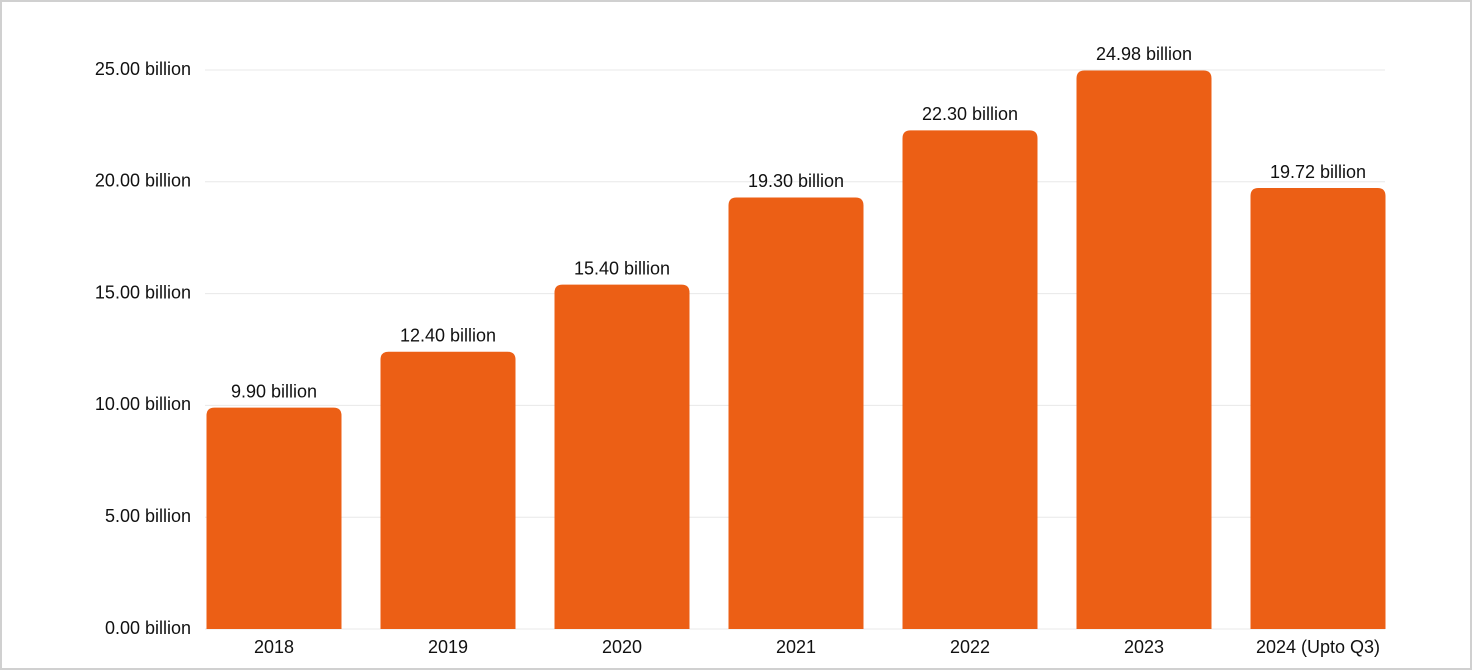 The height and width of the screenshot is (670, 1472). Describe the element at coordinates (796, 647) in the screenshot. I see `x-tick-label: 2021` at that location.